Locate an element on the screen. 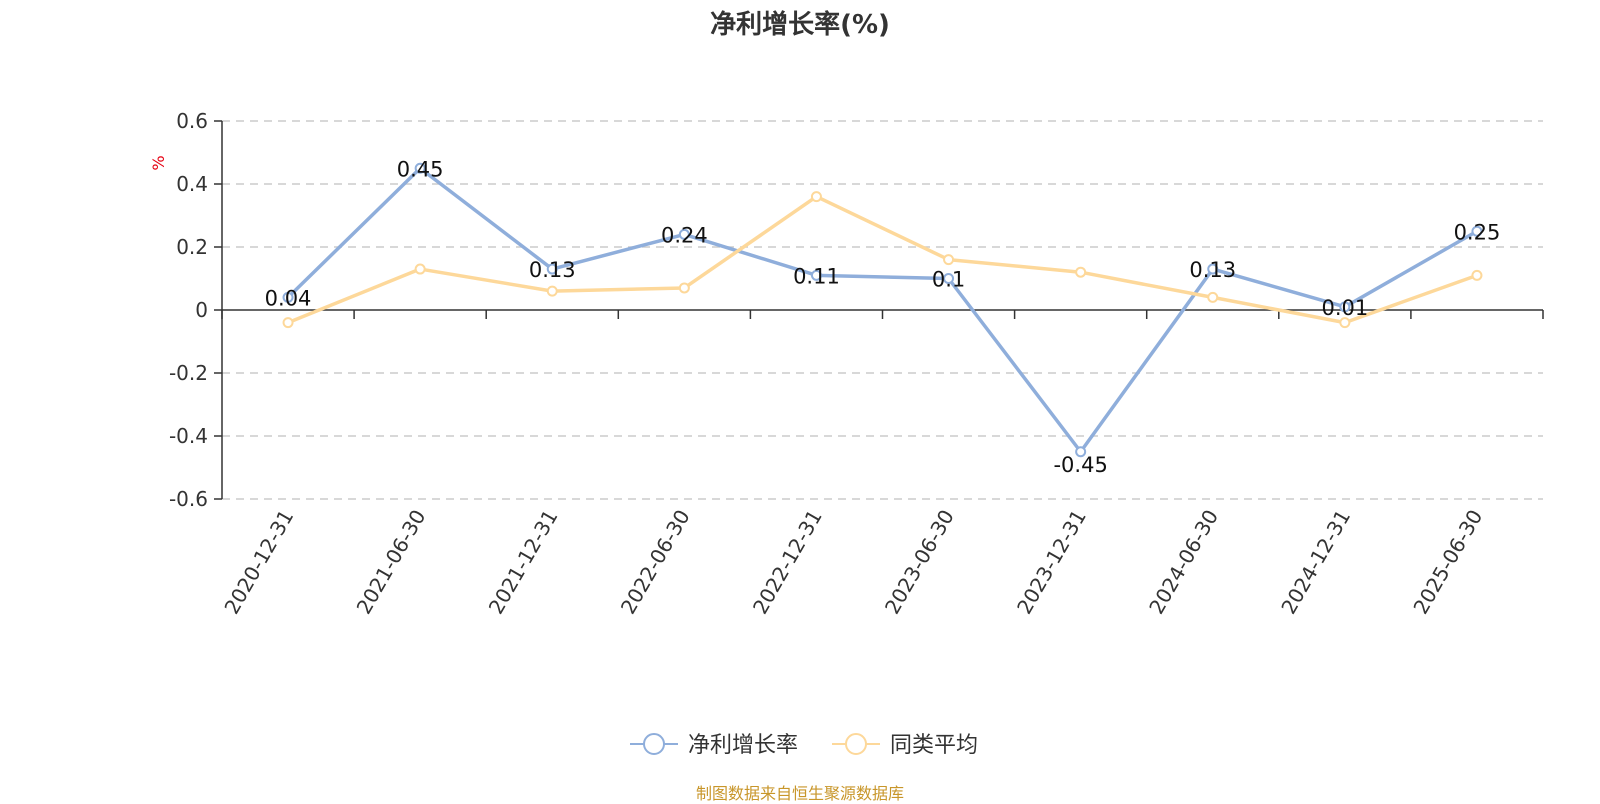 This screenshot has width=1600, height=804. x-tick-label: 2020-12-31 is located at coordinates (258, 562).